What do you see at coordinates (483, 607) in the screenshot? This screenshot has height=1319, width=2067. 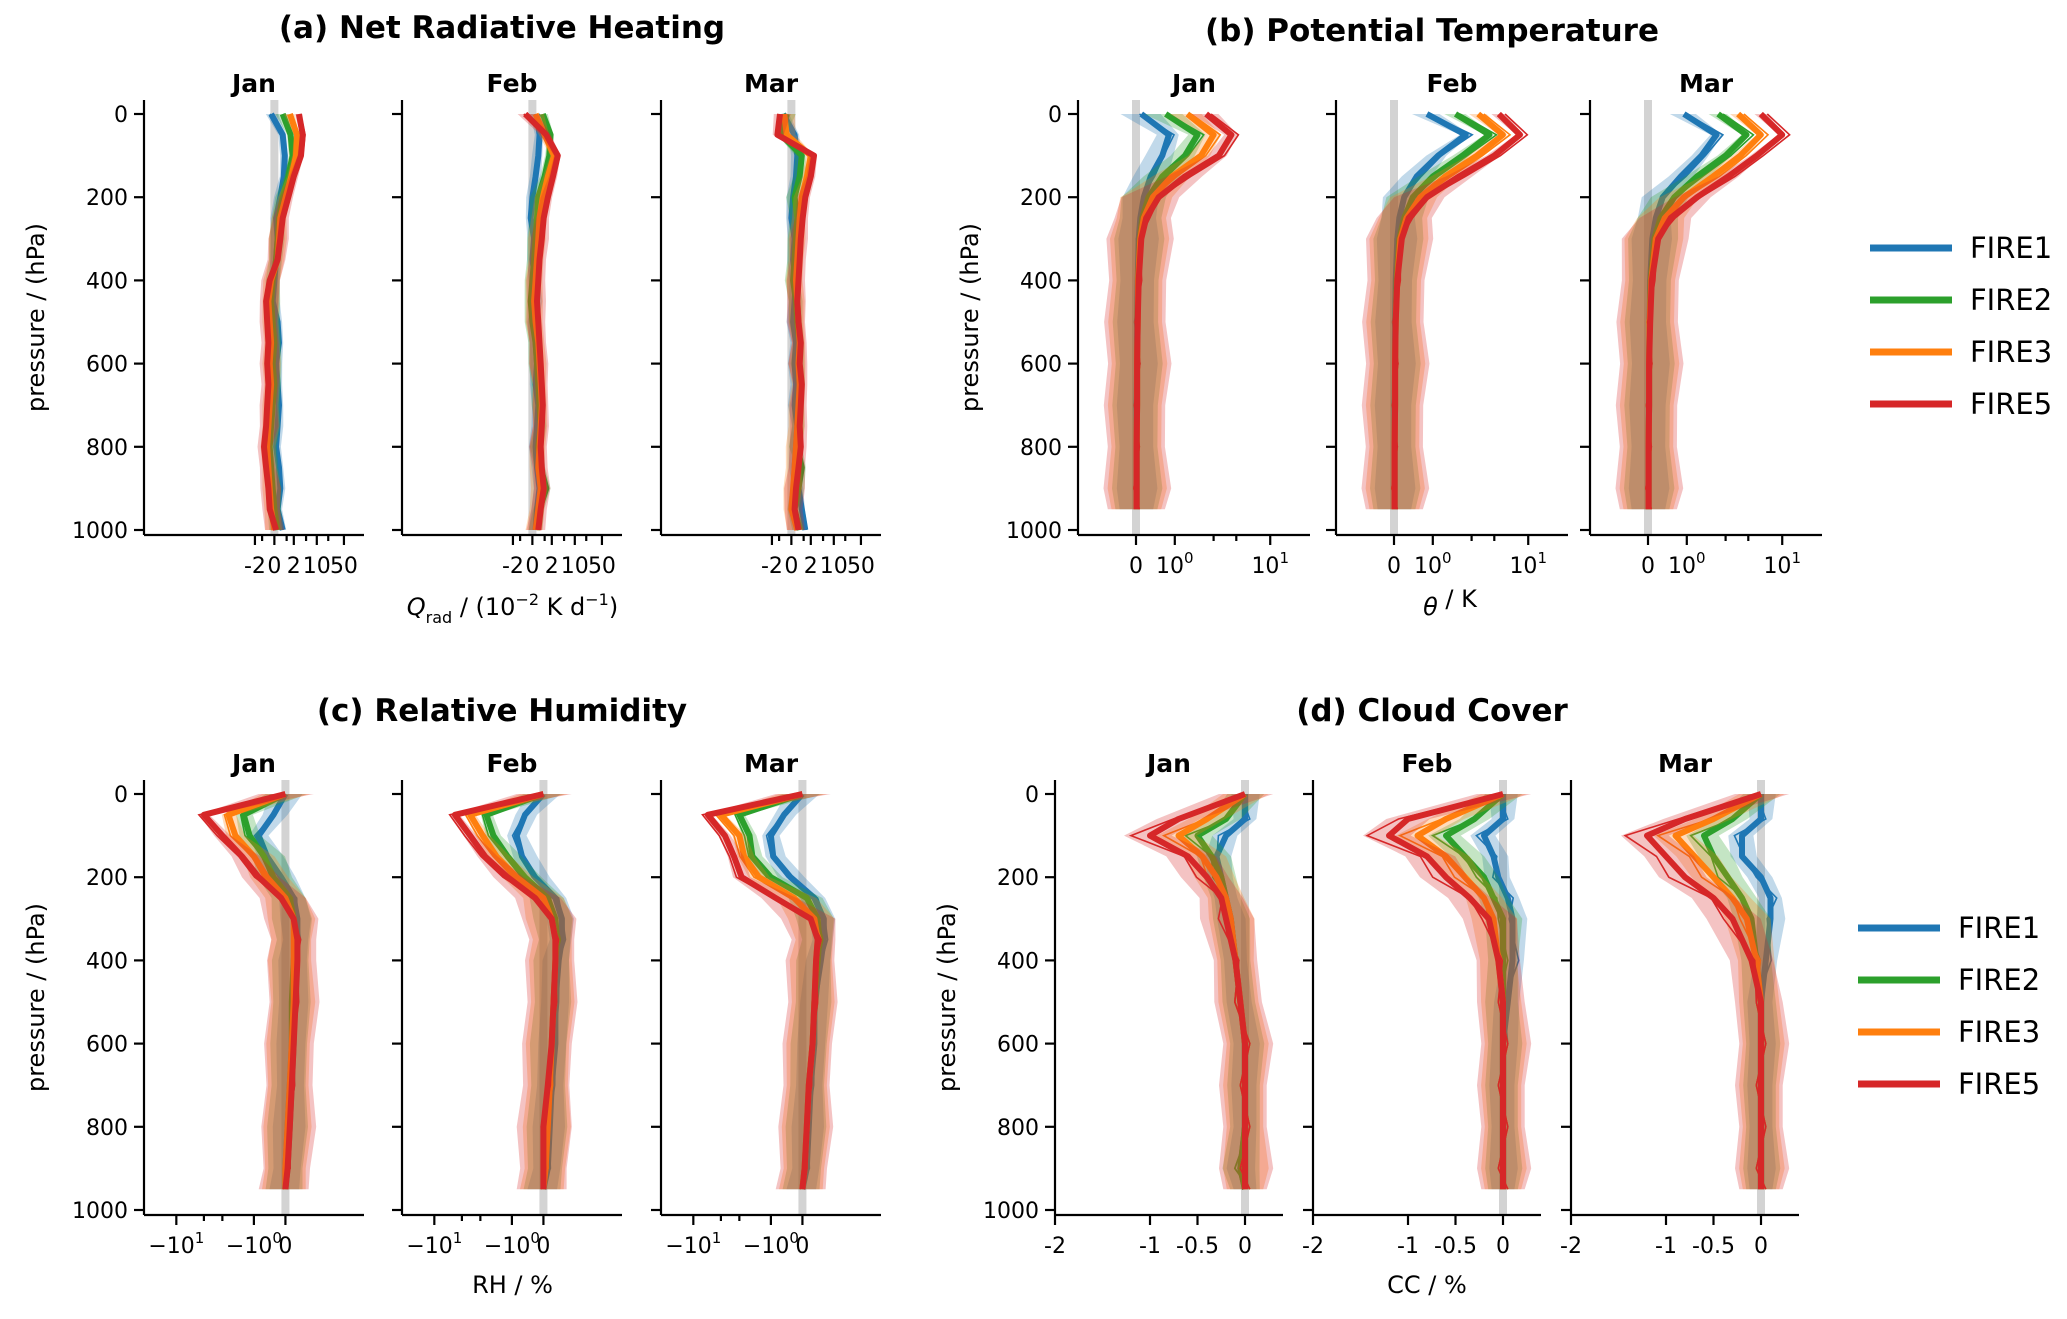 I see `x-label-part: / (10` at bounding box center [483, 607].